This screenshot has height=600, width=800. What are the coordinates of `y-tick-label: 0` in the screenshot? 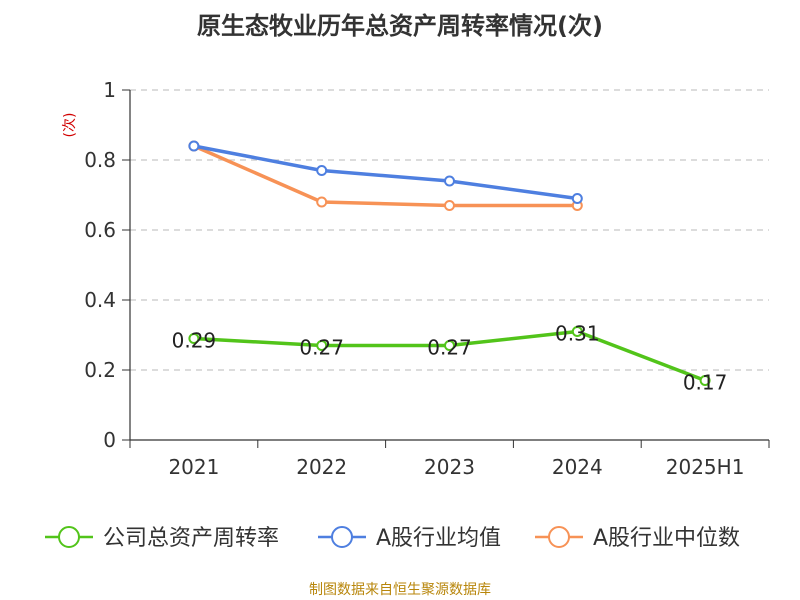 It's located at (109, 440).